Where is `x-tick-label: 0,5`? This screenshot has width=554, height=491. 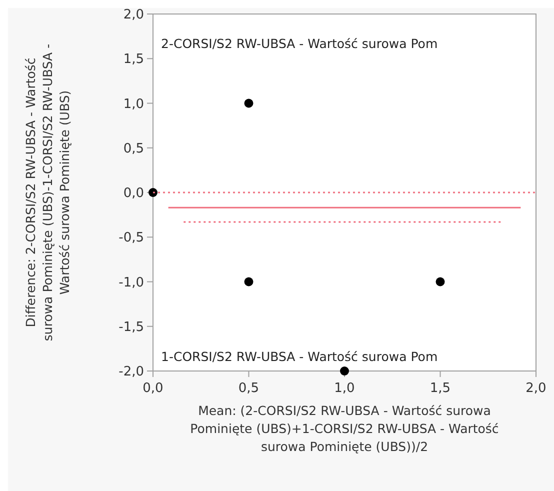 x-tick-label: 0,5 is located at coordinates (249, 388).